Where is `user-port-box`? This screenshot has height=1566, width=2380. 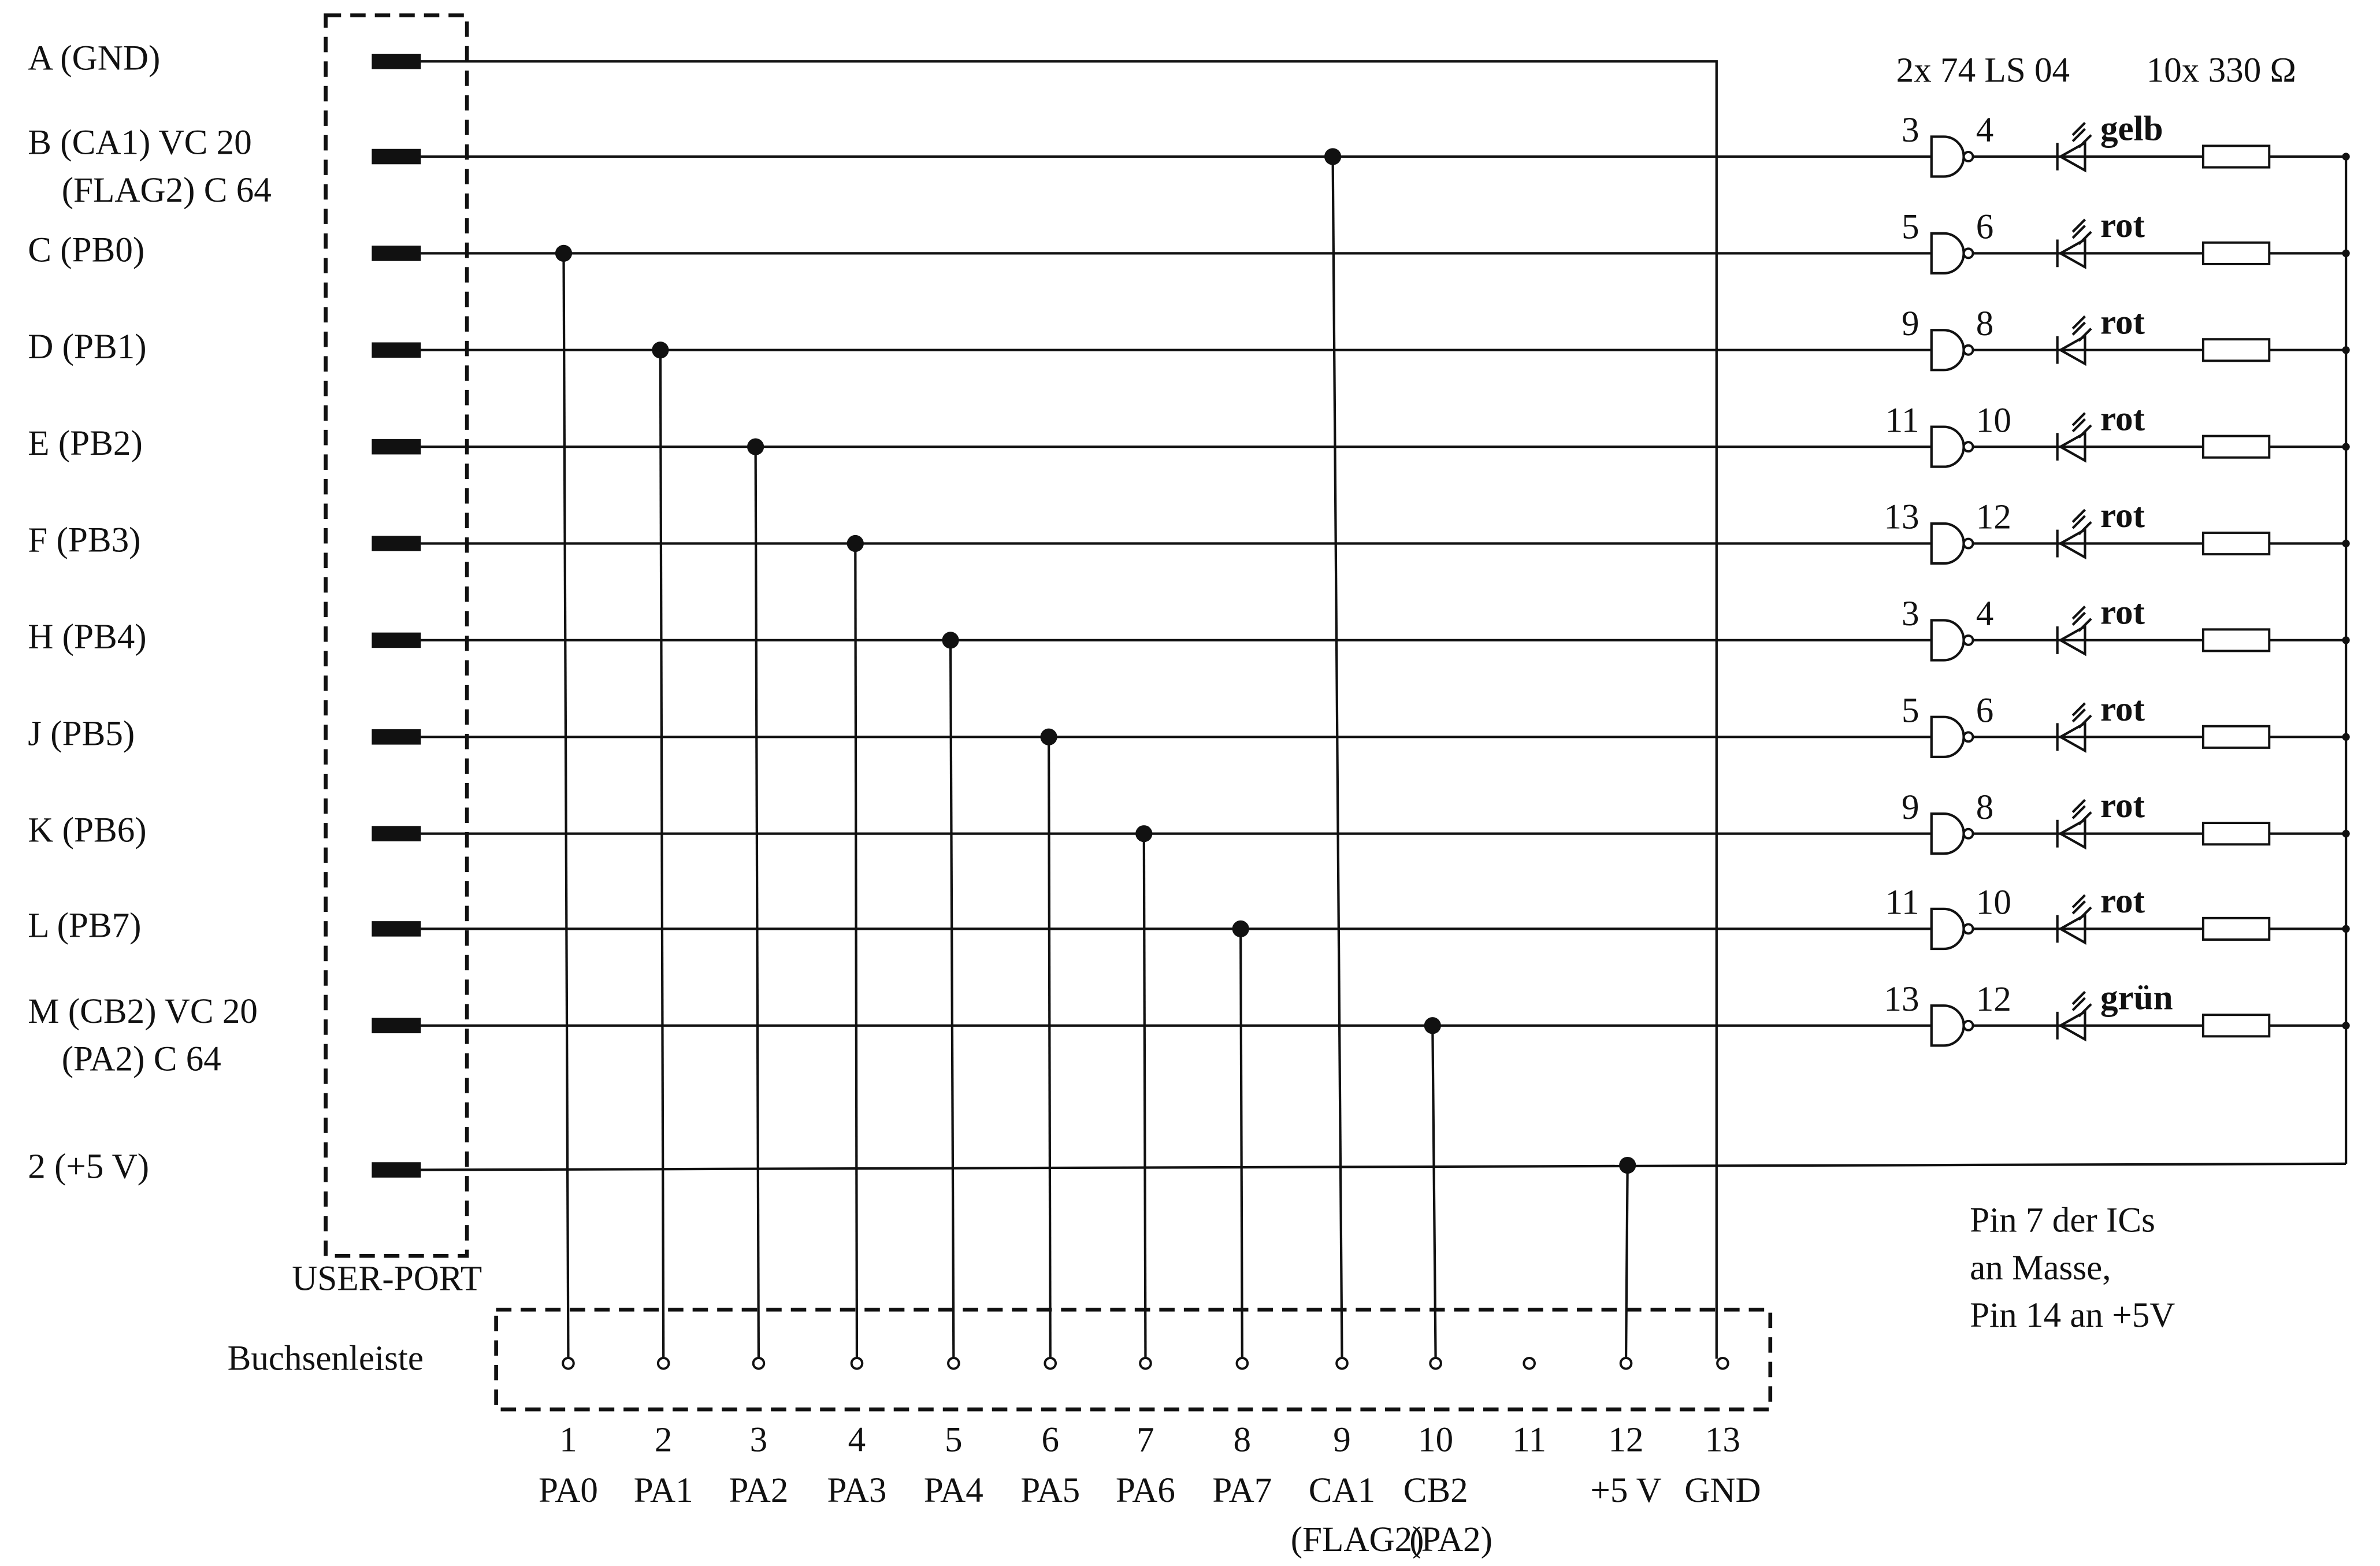
user-port-box is located at coordinates (396, 635).